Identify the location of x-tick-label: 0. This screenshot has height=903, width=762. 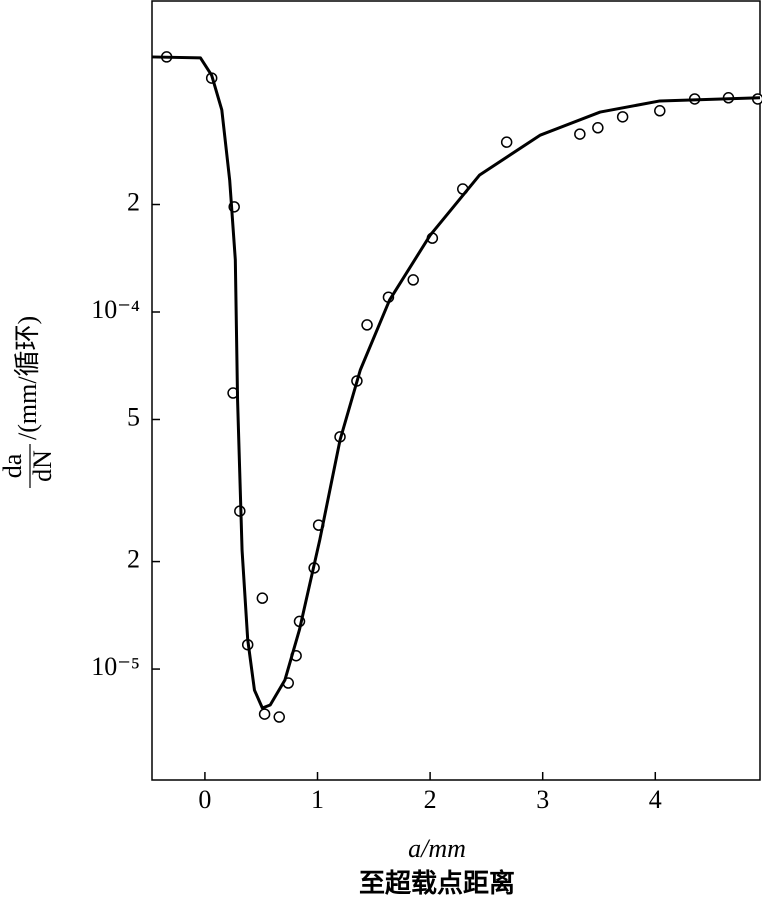
(204, 799).